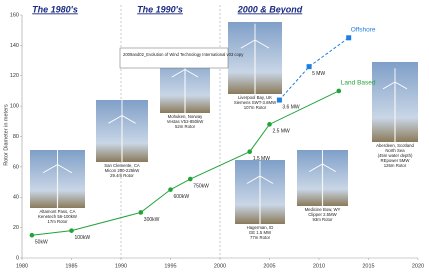 This screenshot has width=429, height=277. What do you see at coordinates (185, 121) in the screenshot?
I see `photo-caption: Vestas V52-850kW` at bounding box center [185, 121].